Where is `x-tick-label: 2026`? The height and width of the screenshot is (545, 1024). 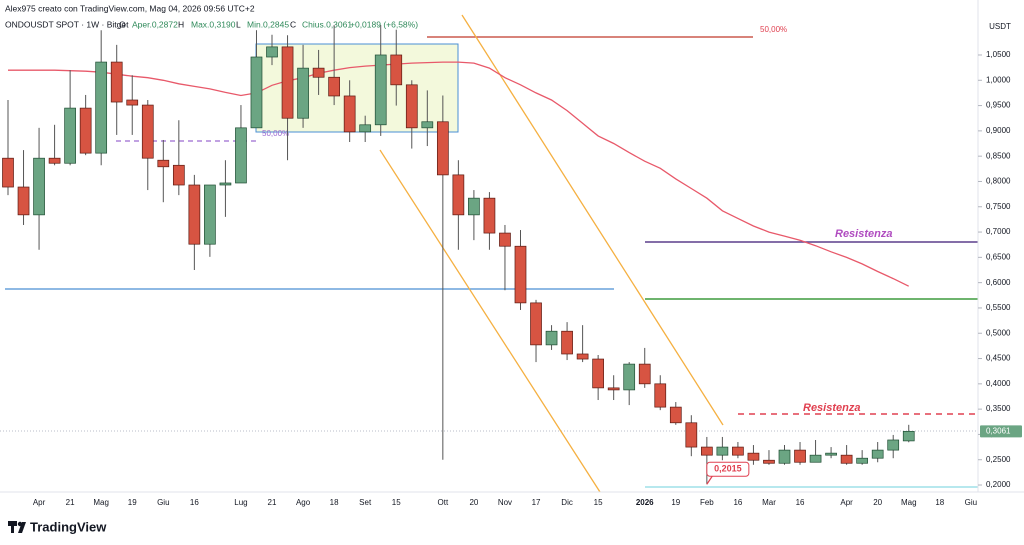
x-tick-label: 2026 is located at coordinates (645, 502).